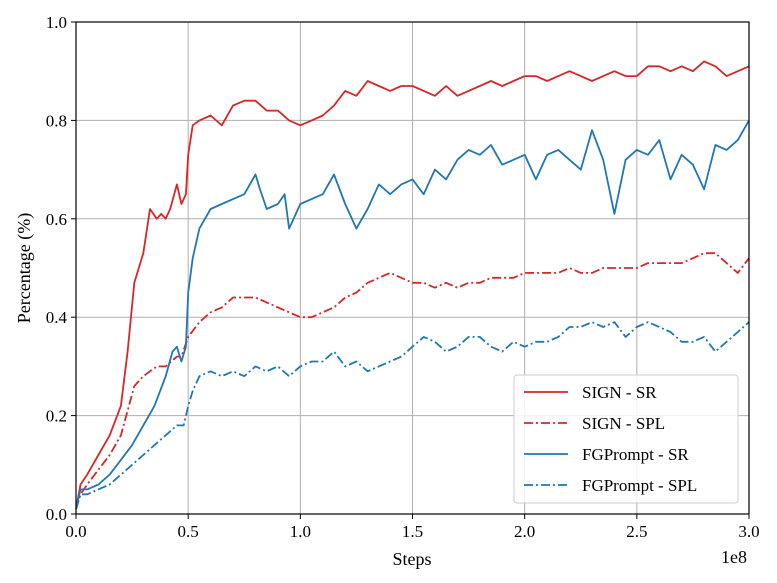 The height and width of the screenshot is (583, 777). Describe the element at coordinates (75, 531) in the screenshot. I see `x-tick-label: 0.0` at that location.